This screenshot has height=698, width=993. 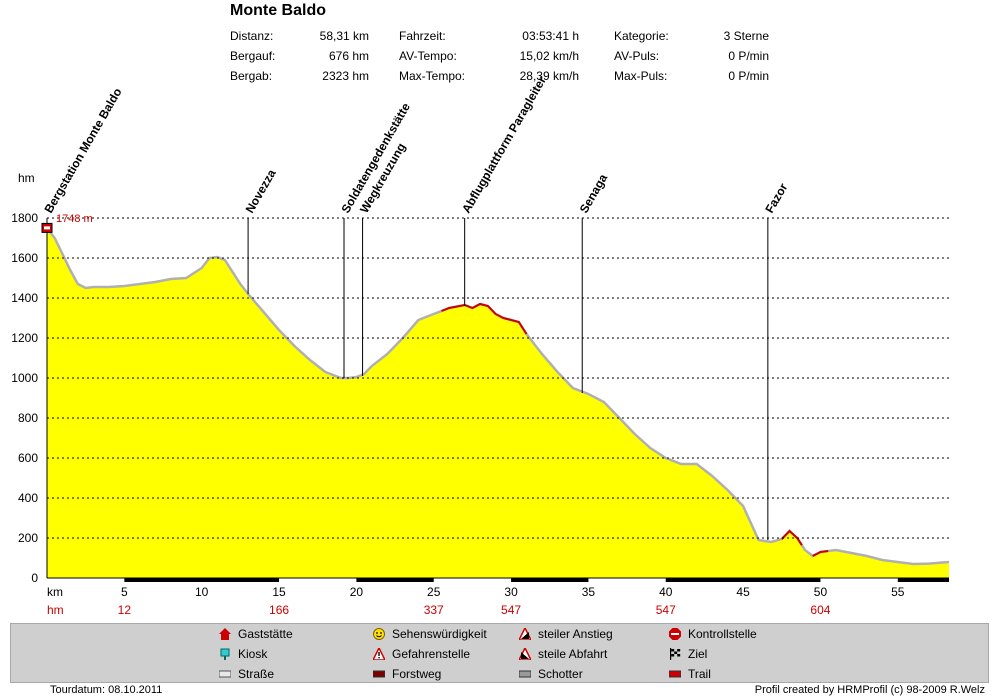 What do you see at coordinates (82, 151) in the screenshot?
I see `waypoint-label: Bergstation Monte Baldo` at bounding box center [82, 151].